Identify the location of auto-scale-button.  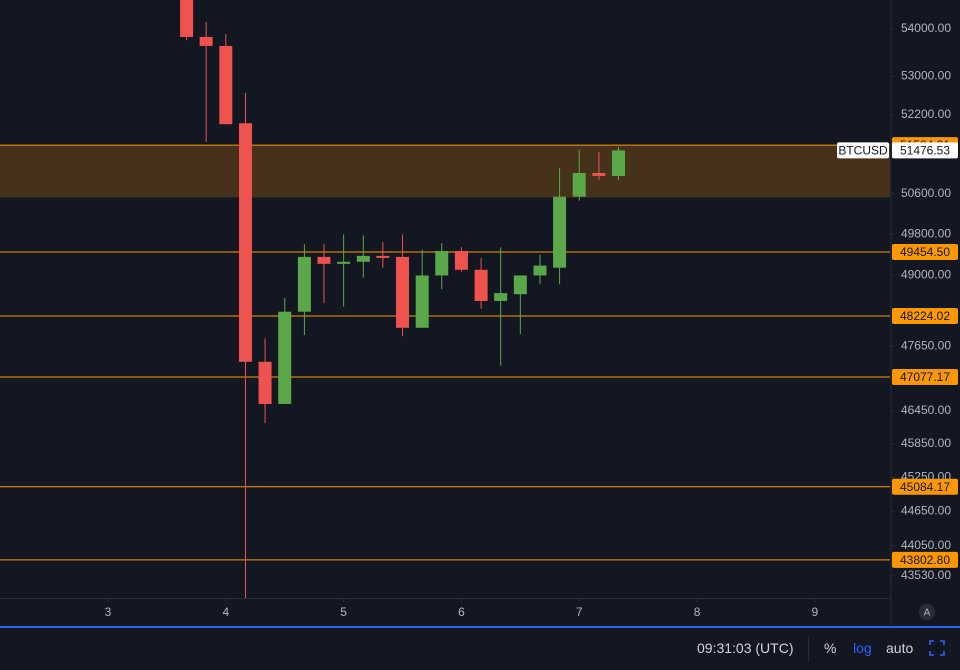
(927, 612).